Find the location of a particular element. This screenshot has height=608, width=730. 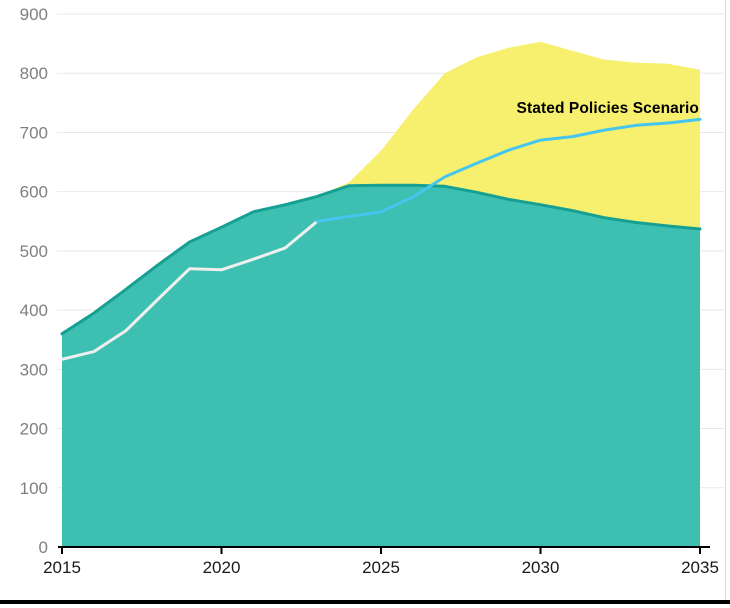

window-right-border is located at coordinates (725, 300).